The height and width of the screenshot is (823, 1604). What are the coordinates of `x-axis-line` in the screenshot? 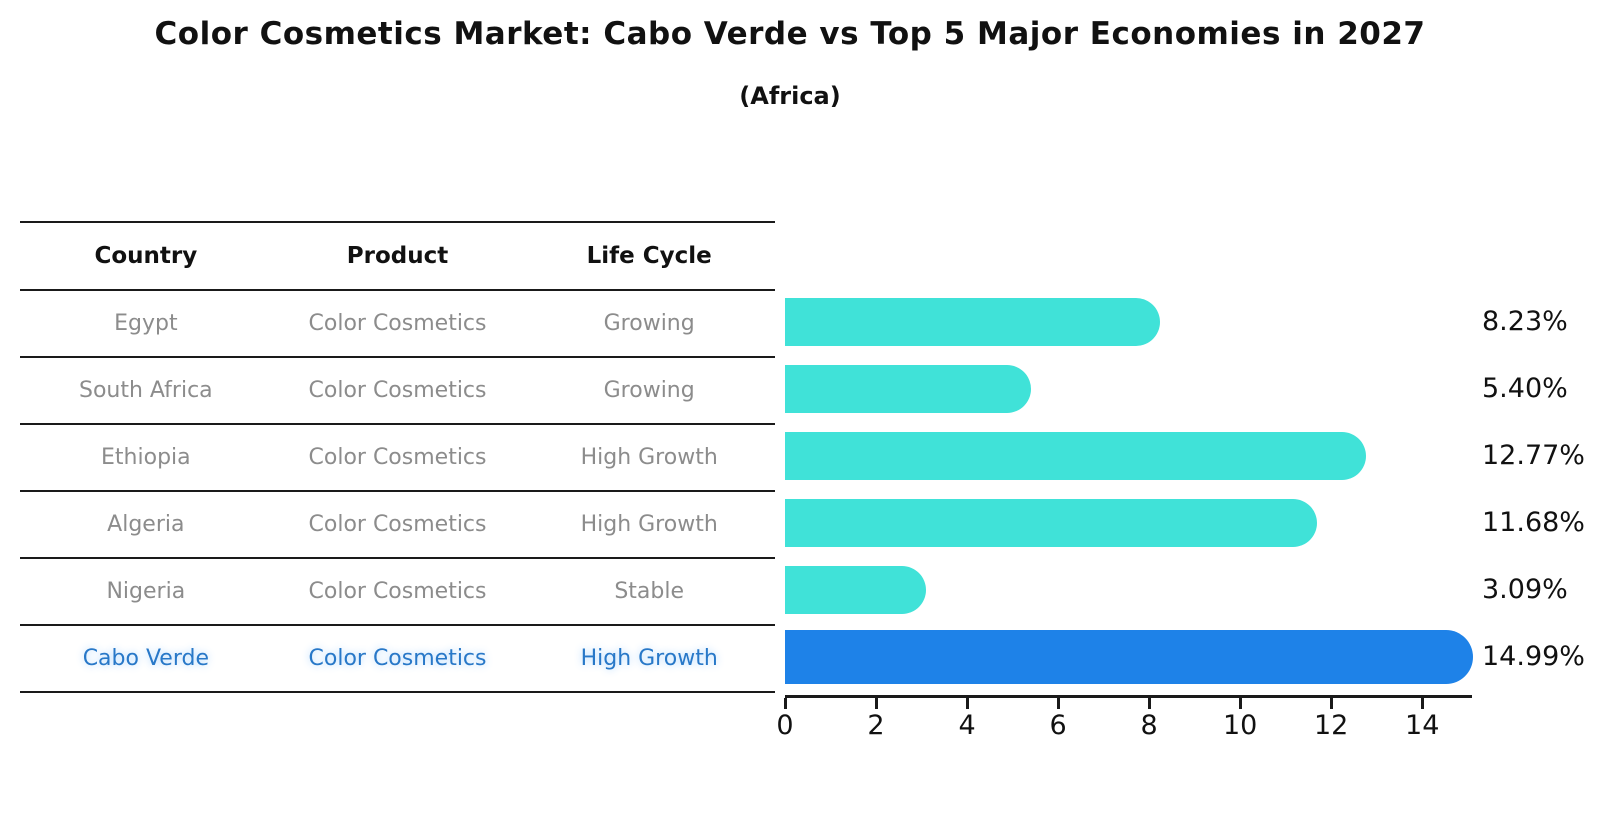 It's located at (1128, 696).